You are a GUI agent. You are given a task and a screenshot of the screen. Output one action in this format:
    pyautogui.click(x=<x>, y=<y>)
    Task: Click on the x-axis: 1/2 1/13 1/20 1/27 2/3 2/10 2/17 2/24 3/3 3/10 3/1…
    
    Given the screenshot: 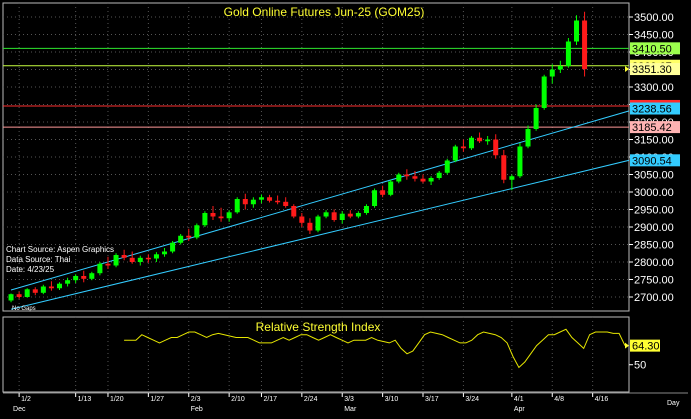 What is the action you would take?
    pyautogui.click(x=345, y=402)
    